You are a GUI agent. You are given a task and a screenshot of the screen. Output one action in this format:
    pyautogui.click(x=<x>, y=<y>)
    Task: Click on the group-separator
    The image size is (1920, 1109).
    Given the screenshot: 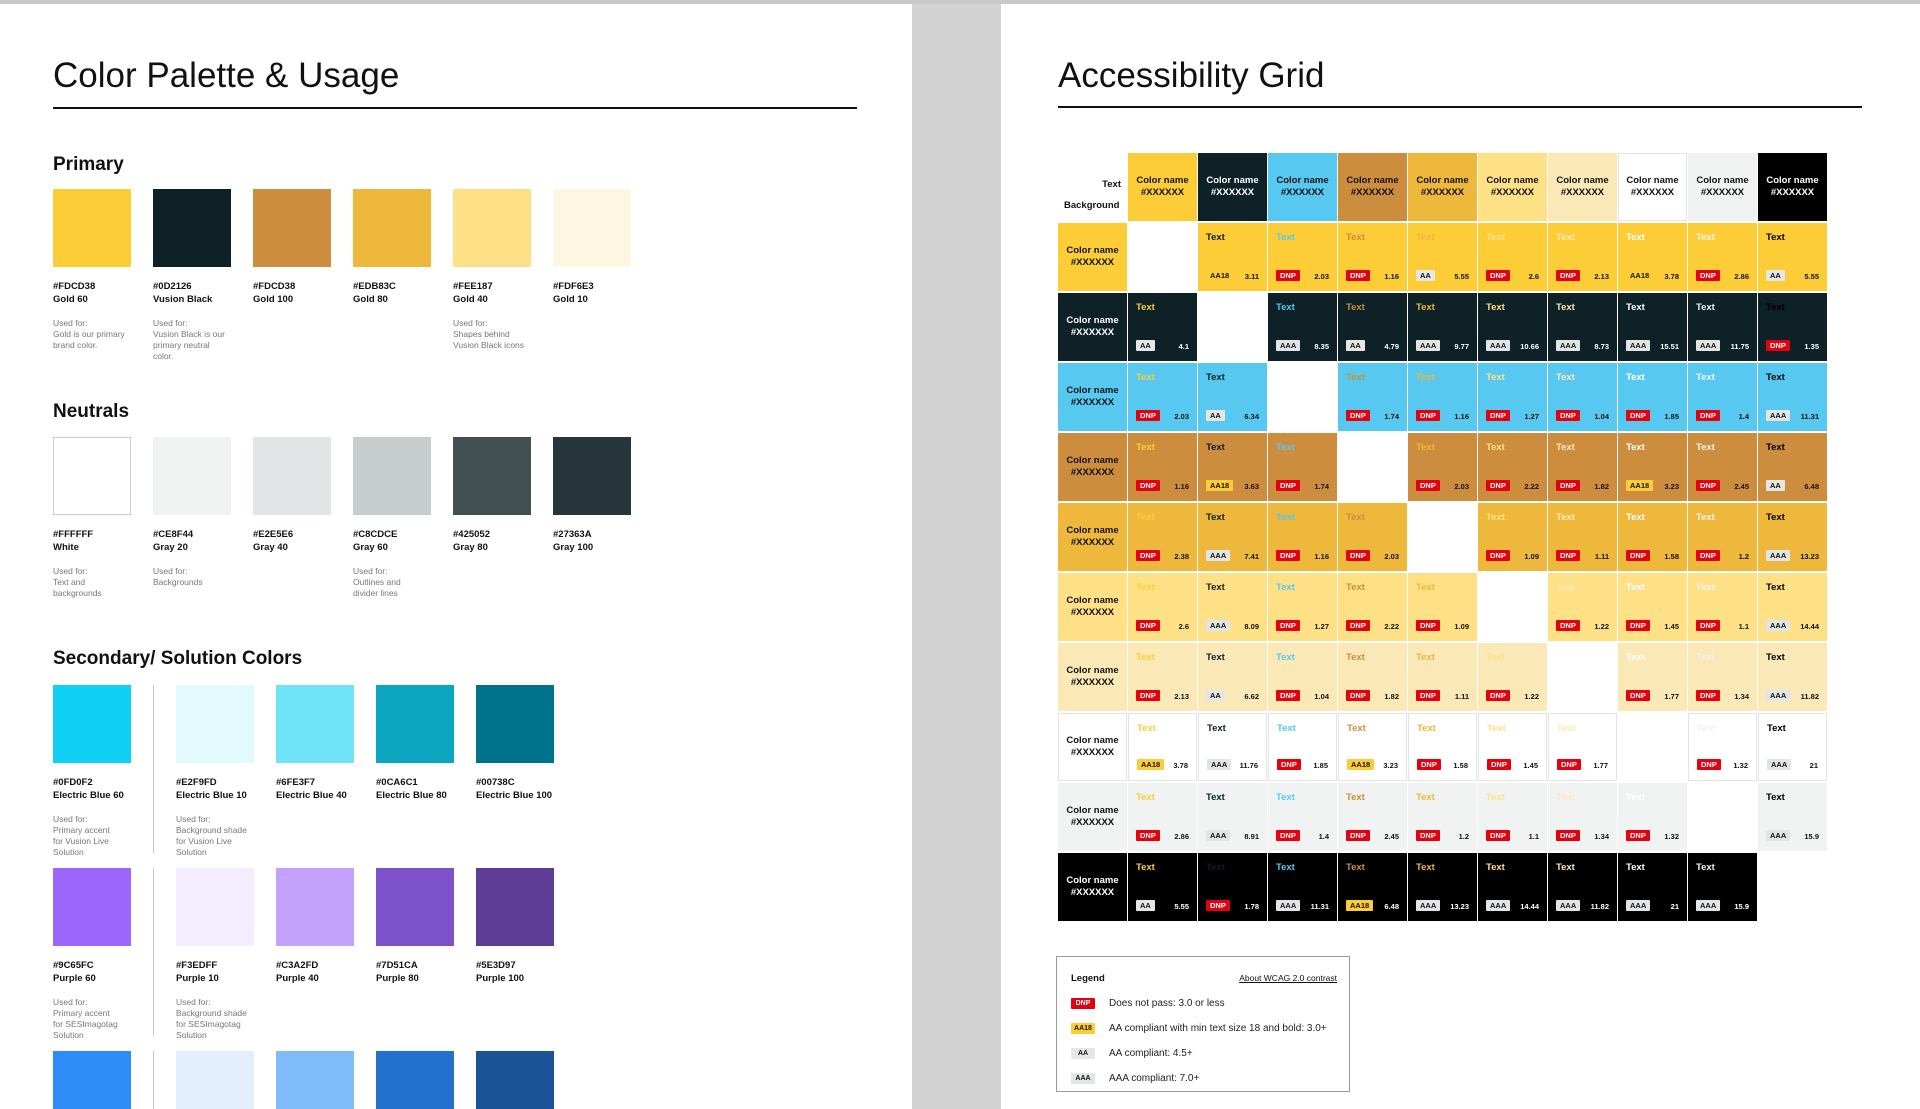 What is the action you would take?
    pyautogui.click(x=153, y=769)
    